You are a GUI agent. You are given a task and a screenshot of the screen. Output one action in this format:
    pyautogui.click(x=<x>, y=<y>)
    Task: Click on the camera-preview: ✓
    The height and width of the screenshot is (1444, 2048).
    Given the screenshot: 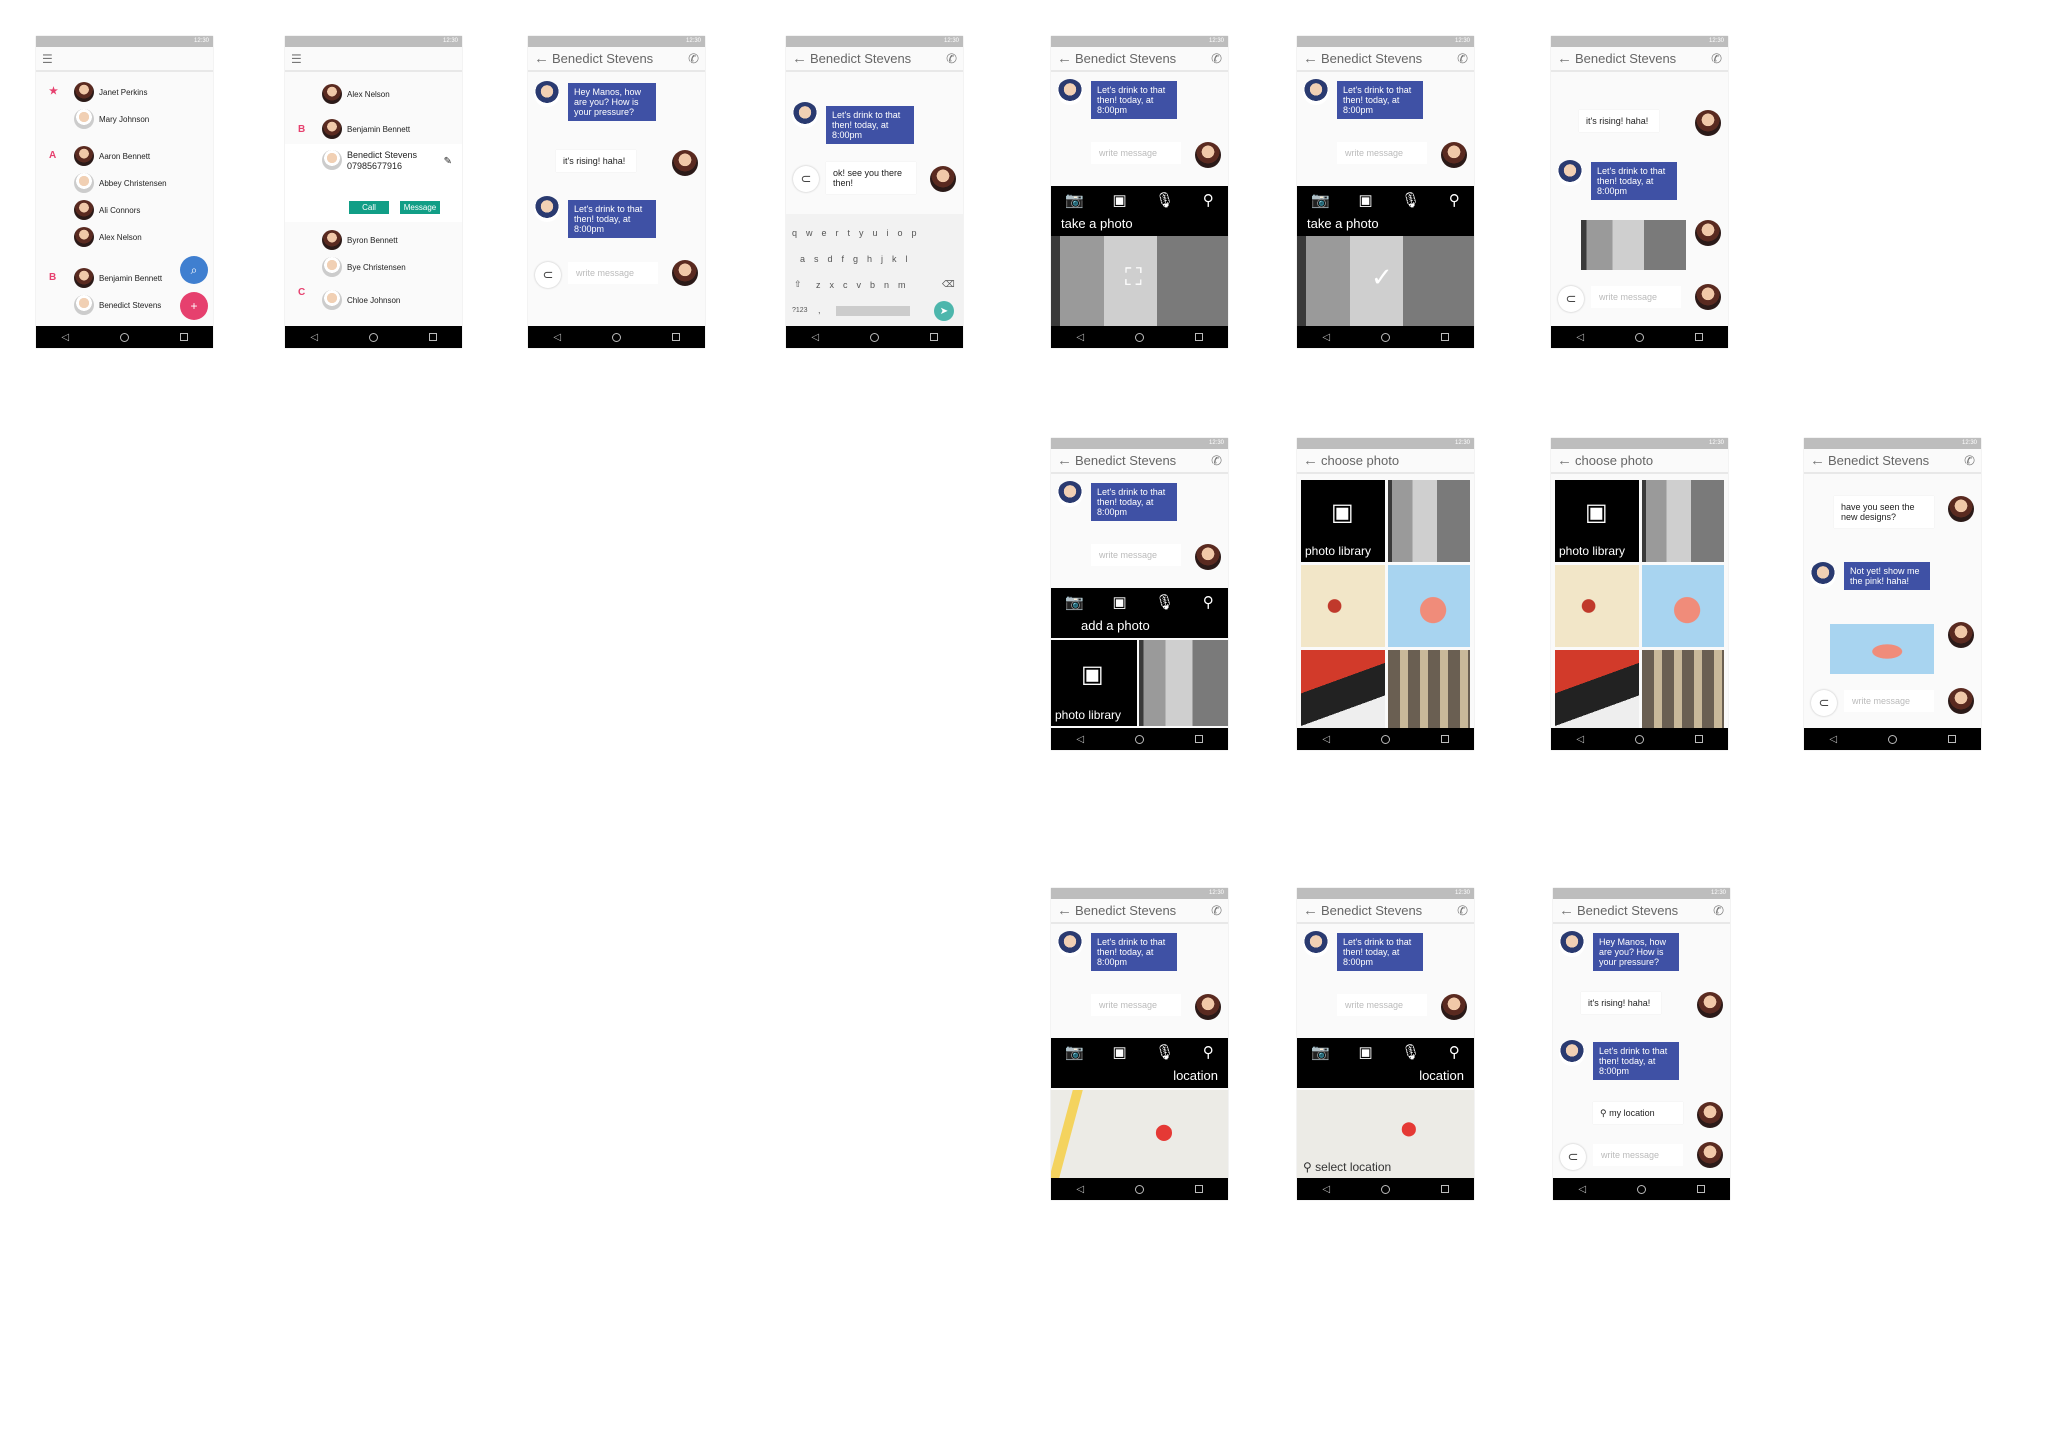 What is the action you would take?
    pyautogui.click(x=1385, y=281)
    